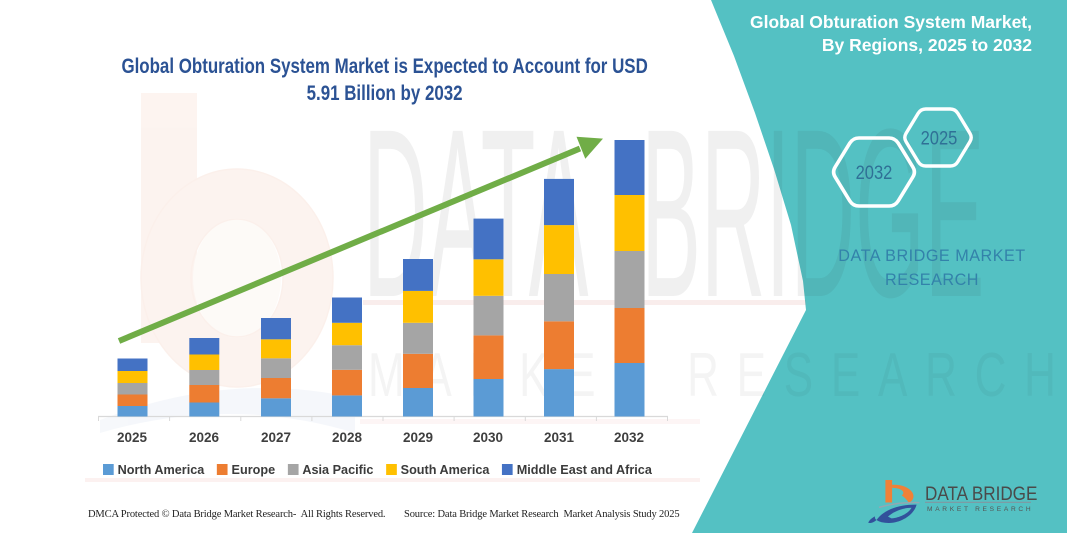 This screenshot has width=1067, height=533. What do you see at coordinates (874, 172) in the screenshot?
I see `svg-text: 2032` at bounding box center [874, 172].